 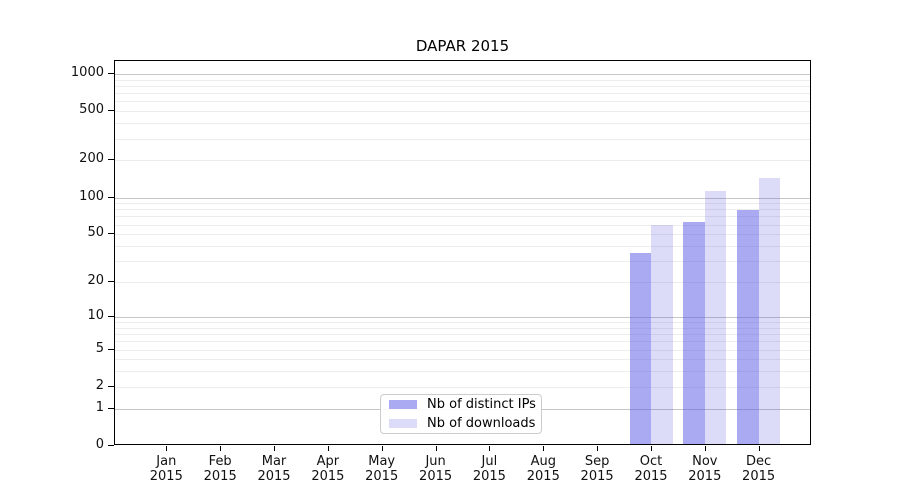 What do you see at coordinates (99, 407) in the screenshot?
I see `y-tick-label-1: 1` at bounding box center [99, 407].